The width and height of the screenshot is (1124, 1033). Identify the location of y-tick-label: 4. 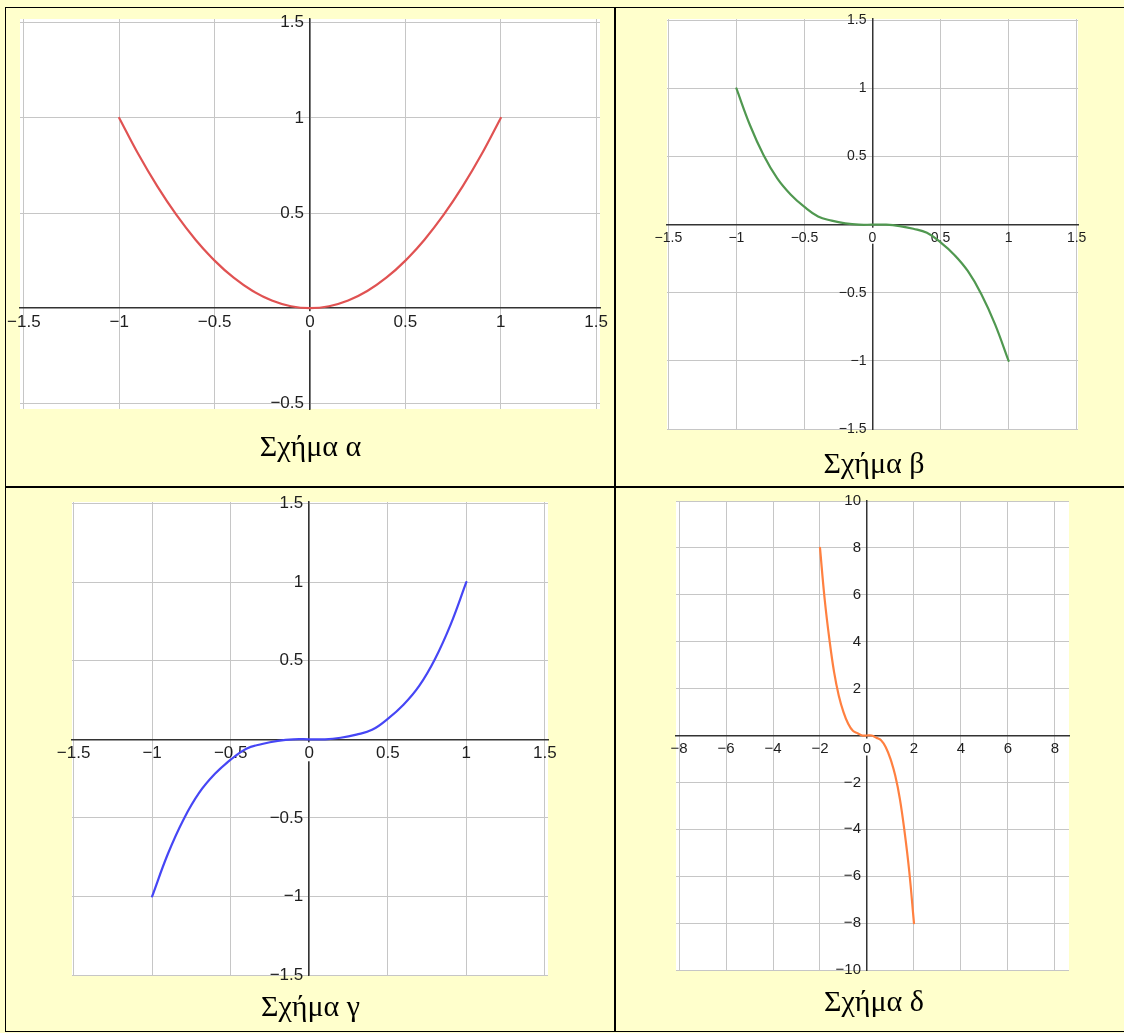
(856, 640).